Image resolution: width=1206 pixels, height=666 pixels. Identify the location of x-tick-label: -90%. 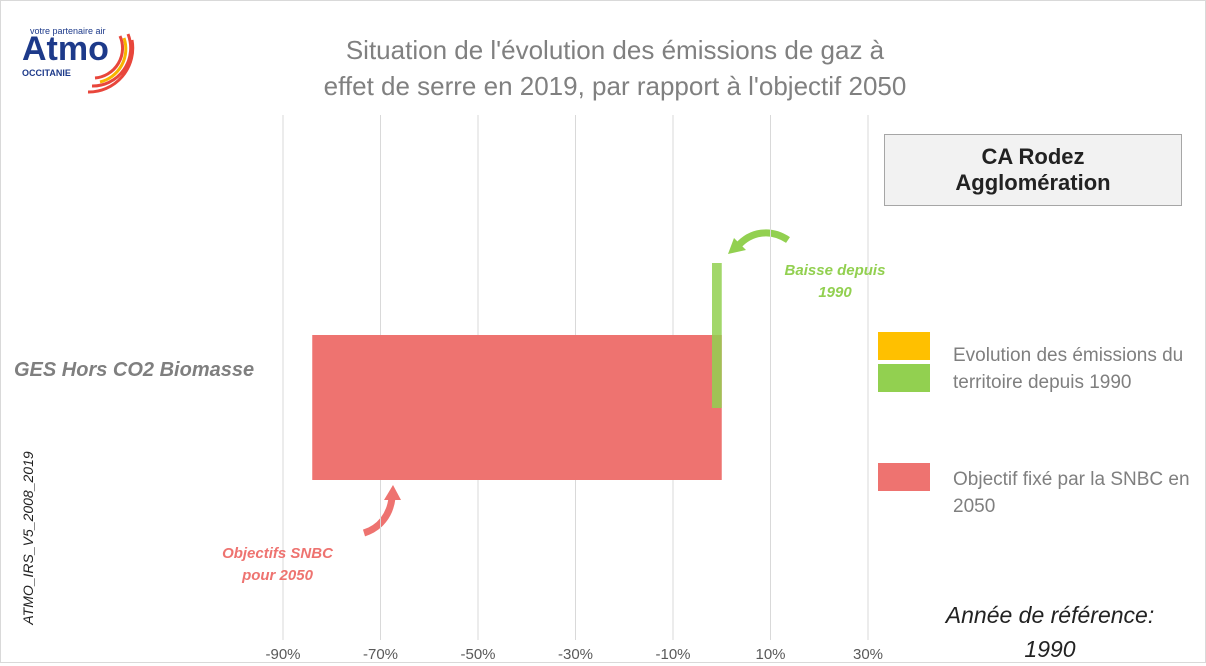
(282, 654).